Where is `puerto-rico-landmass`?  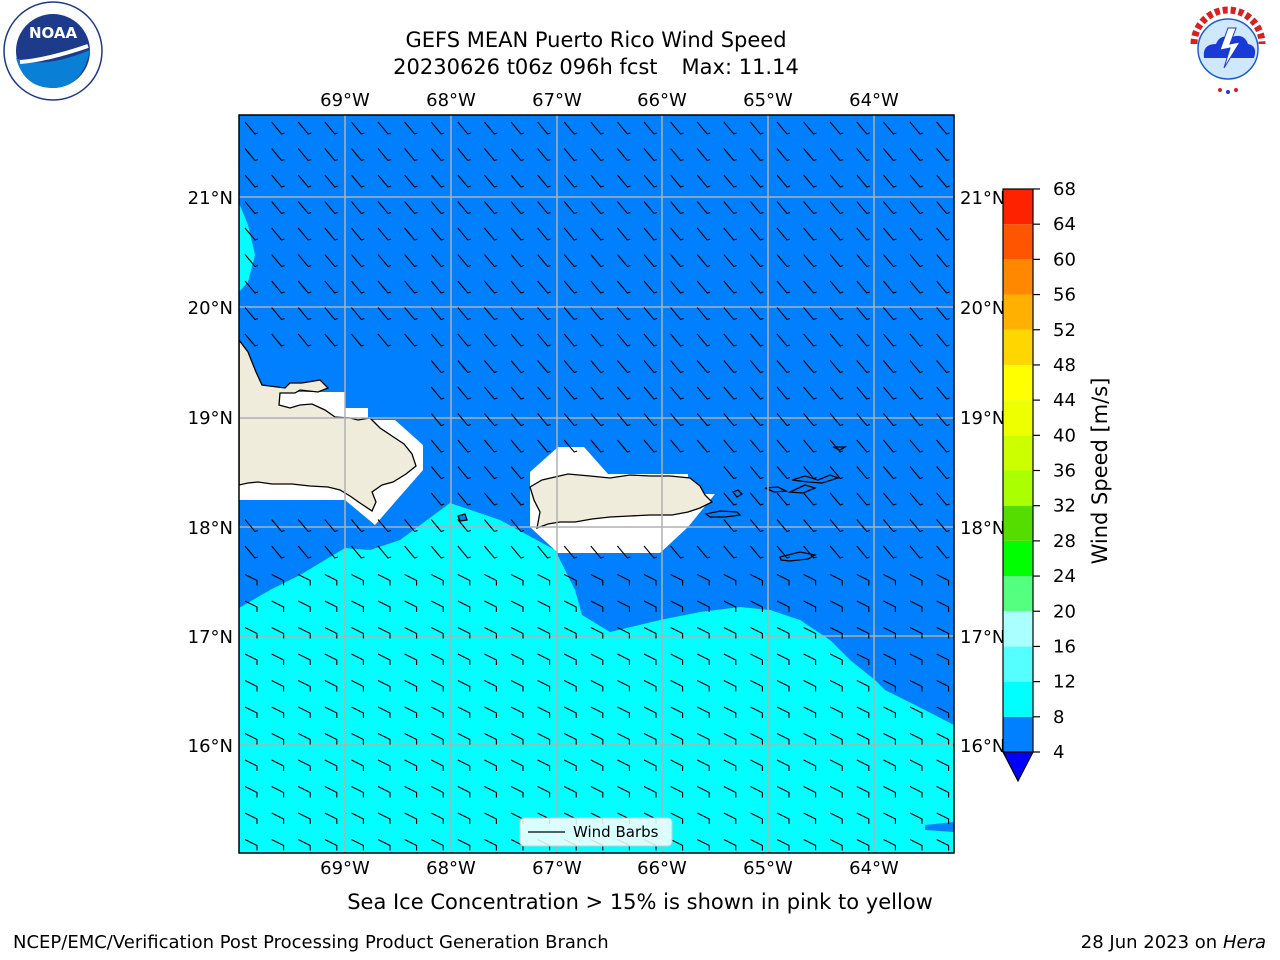 puerto-rico-landmass is located at coordinates (621, 501).